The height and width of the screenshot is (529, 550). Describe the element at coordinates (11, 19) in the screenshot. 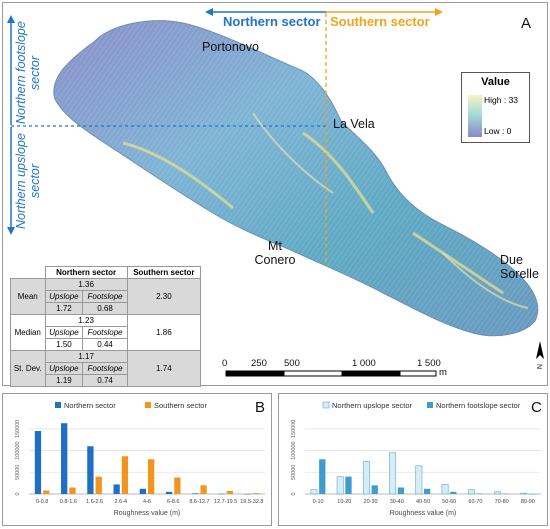

I see `footslope-arrow-head` at that location.